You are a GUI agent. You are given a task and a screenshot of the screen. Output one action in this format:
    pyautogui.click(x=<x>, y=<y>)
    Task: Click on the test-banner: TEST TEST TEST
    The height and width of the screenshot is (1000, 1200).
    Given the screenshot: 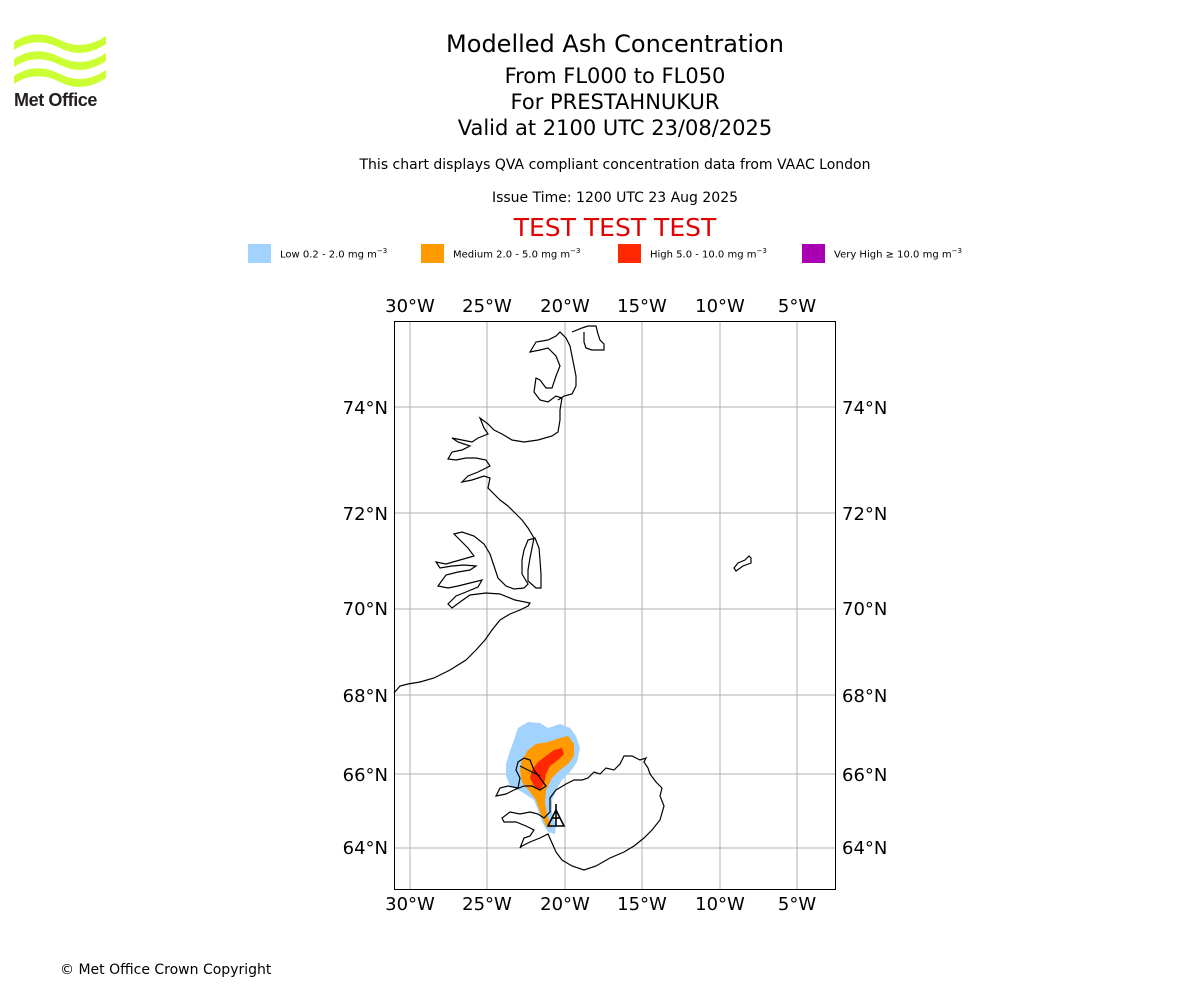 What is the action you would take?
    pyautogui.click(x=615, y=227)
    